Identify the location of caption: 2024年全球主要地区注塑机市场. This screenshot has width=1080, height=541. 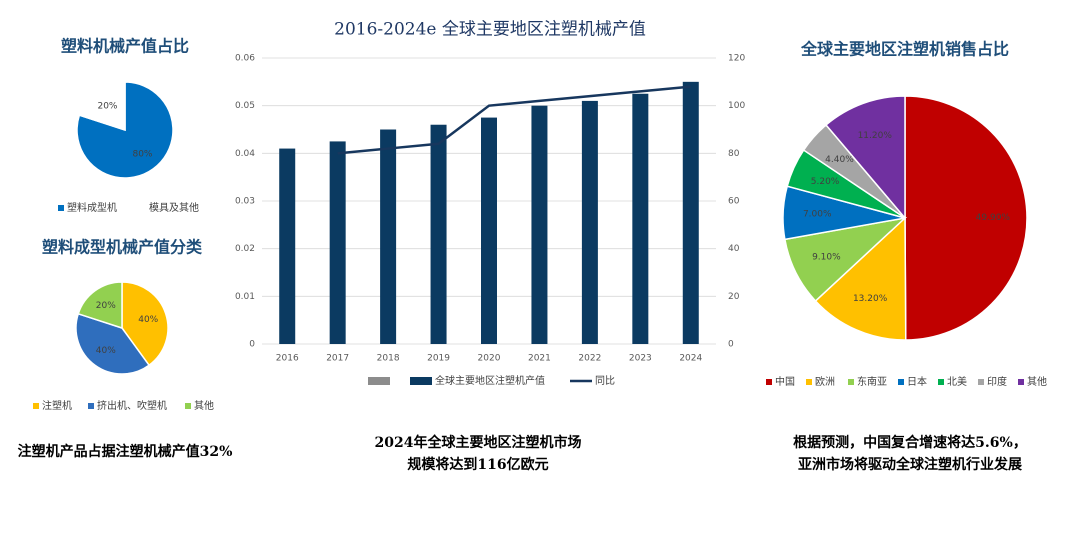
(478, 442).